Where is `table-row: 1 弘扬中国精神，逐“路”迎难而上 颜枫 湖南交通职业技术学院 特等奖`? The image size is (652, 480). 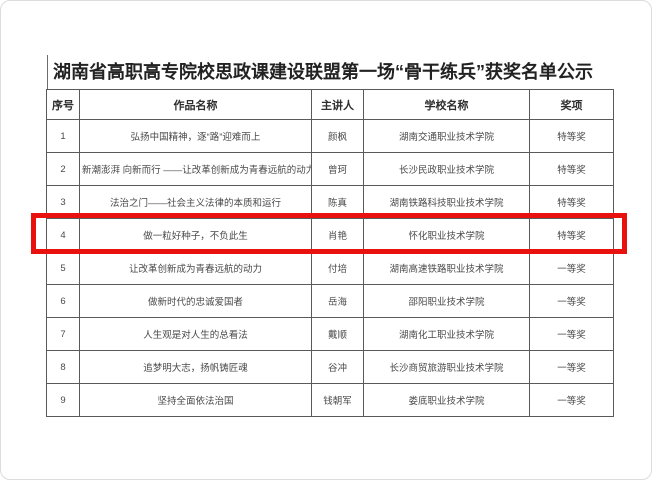
table-row: 1 弘扬中国精神，逐“路”迎难而上 颜枫 湖南交通职业技术学院 特等奖 is located at coordinates (330, 136).